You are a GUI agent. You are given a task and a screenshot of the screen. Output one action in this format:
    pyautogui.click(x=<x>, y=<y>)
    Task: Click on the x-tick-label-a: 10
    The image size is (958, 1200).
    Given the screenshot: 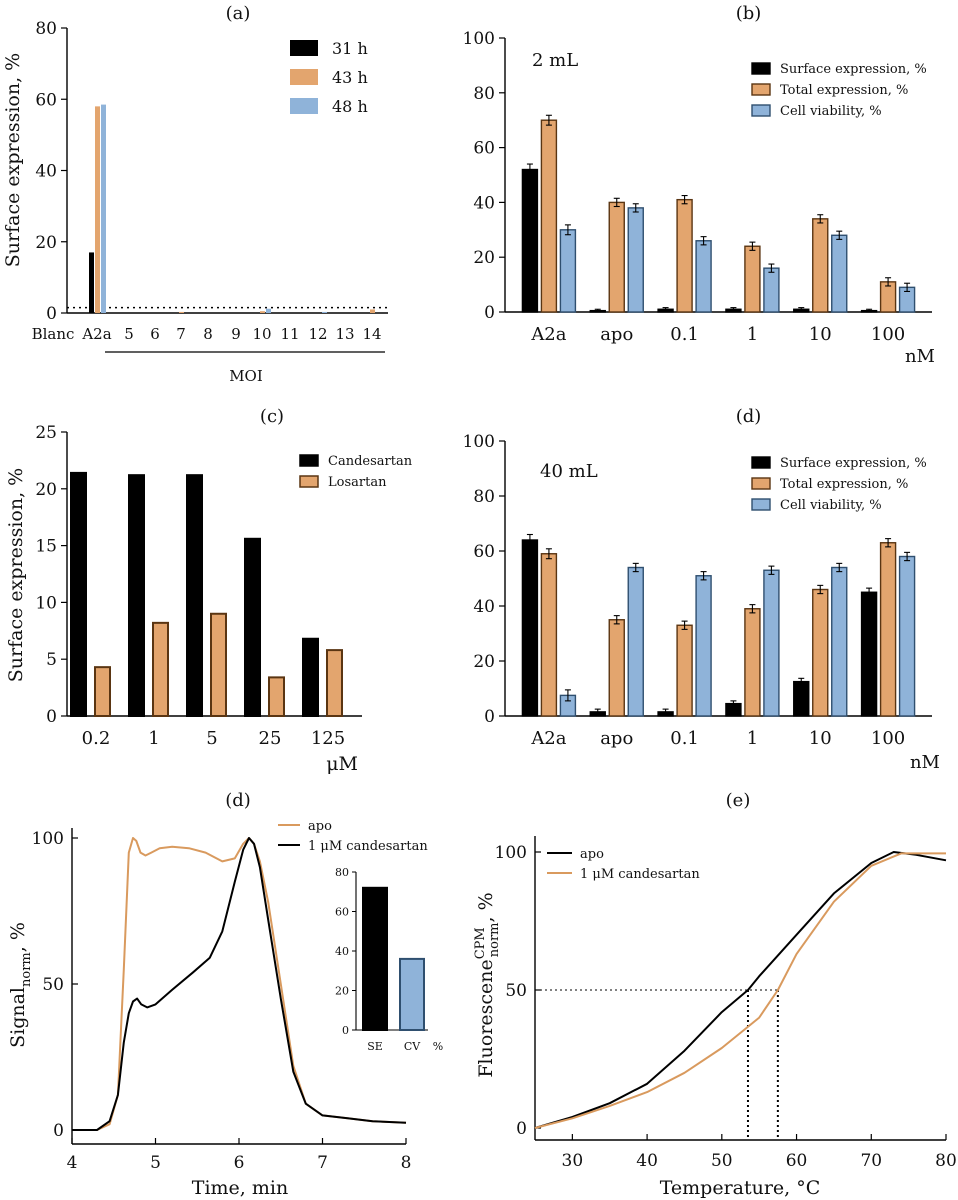 What is the action you would take?
    pyautogui.click(x=261, y=334)
    